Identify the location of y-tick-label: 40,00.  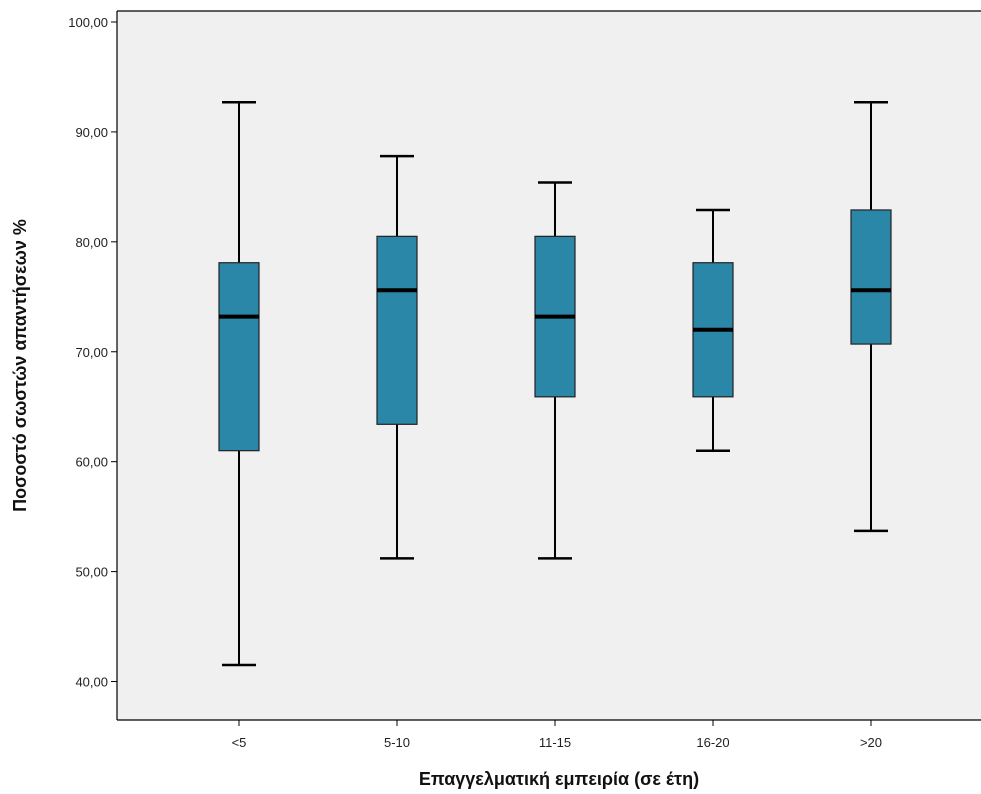
(91, 682).